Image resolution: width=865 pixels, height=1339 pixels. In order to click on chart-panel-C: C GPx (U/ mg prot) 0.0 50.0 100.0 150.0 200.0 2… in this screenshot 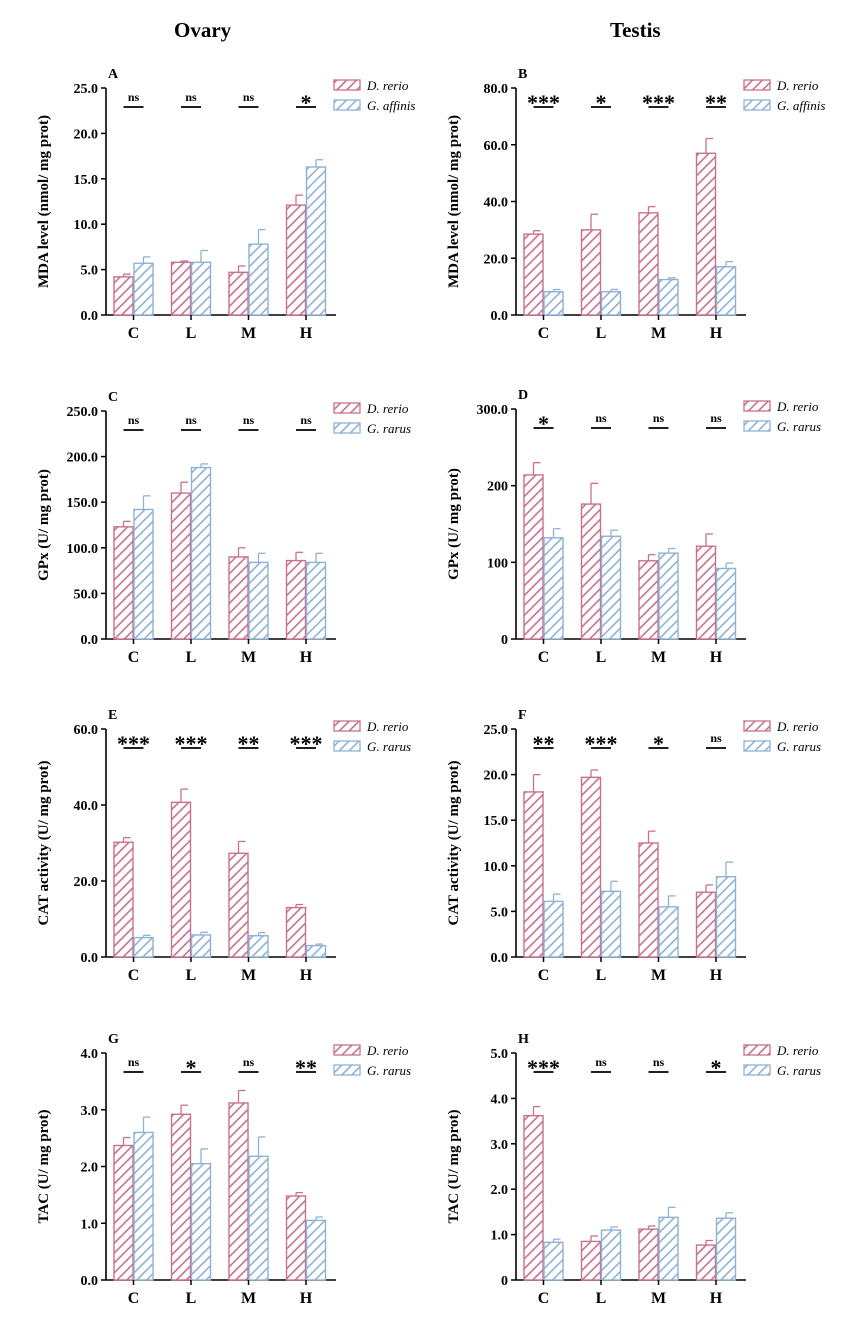, I will do `click(223, 528)`.